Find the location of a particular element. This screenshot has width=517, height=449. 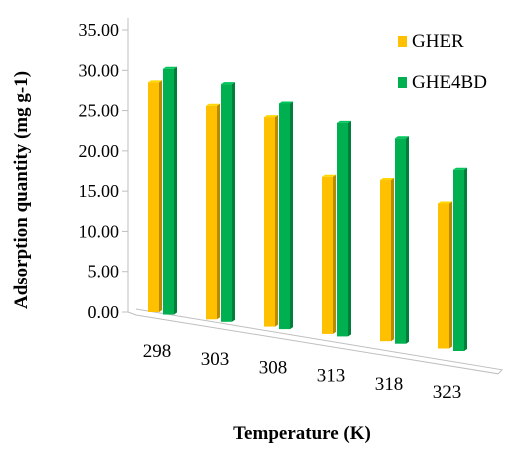

x-tick-label: 298 is located at coordinates (157, 351).